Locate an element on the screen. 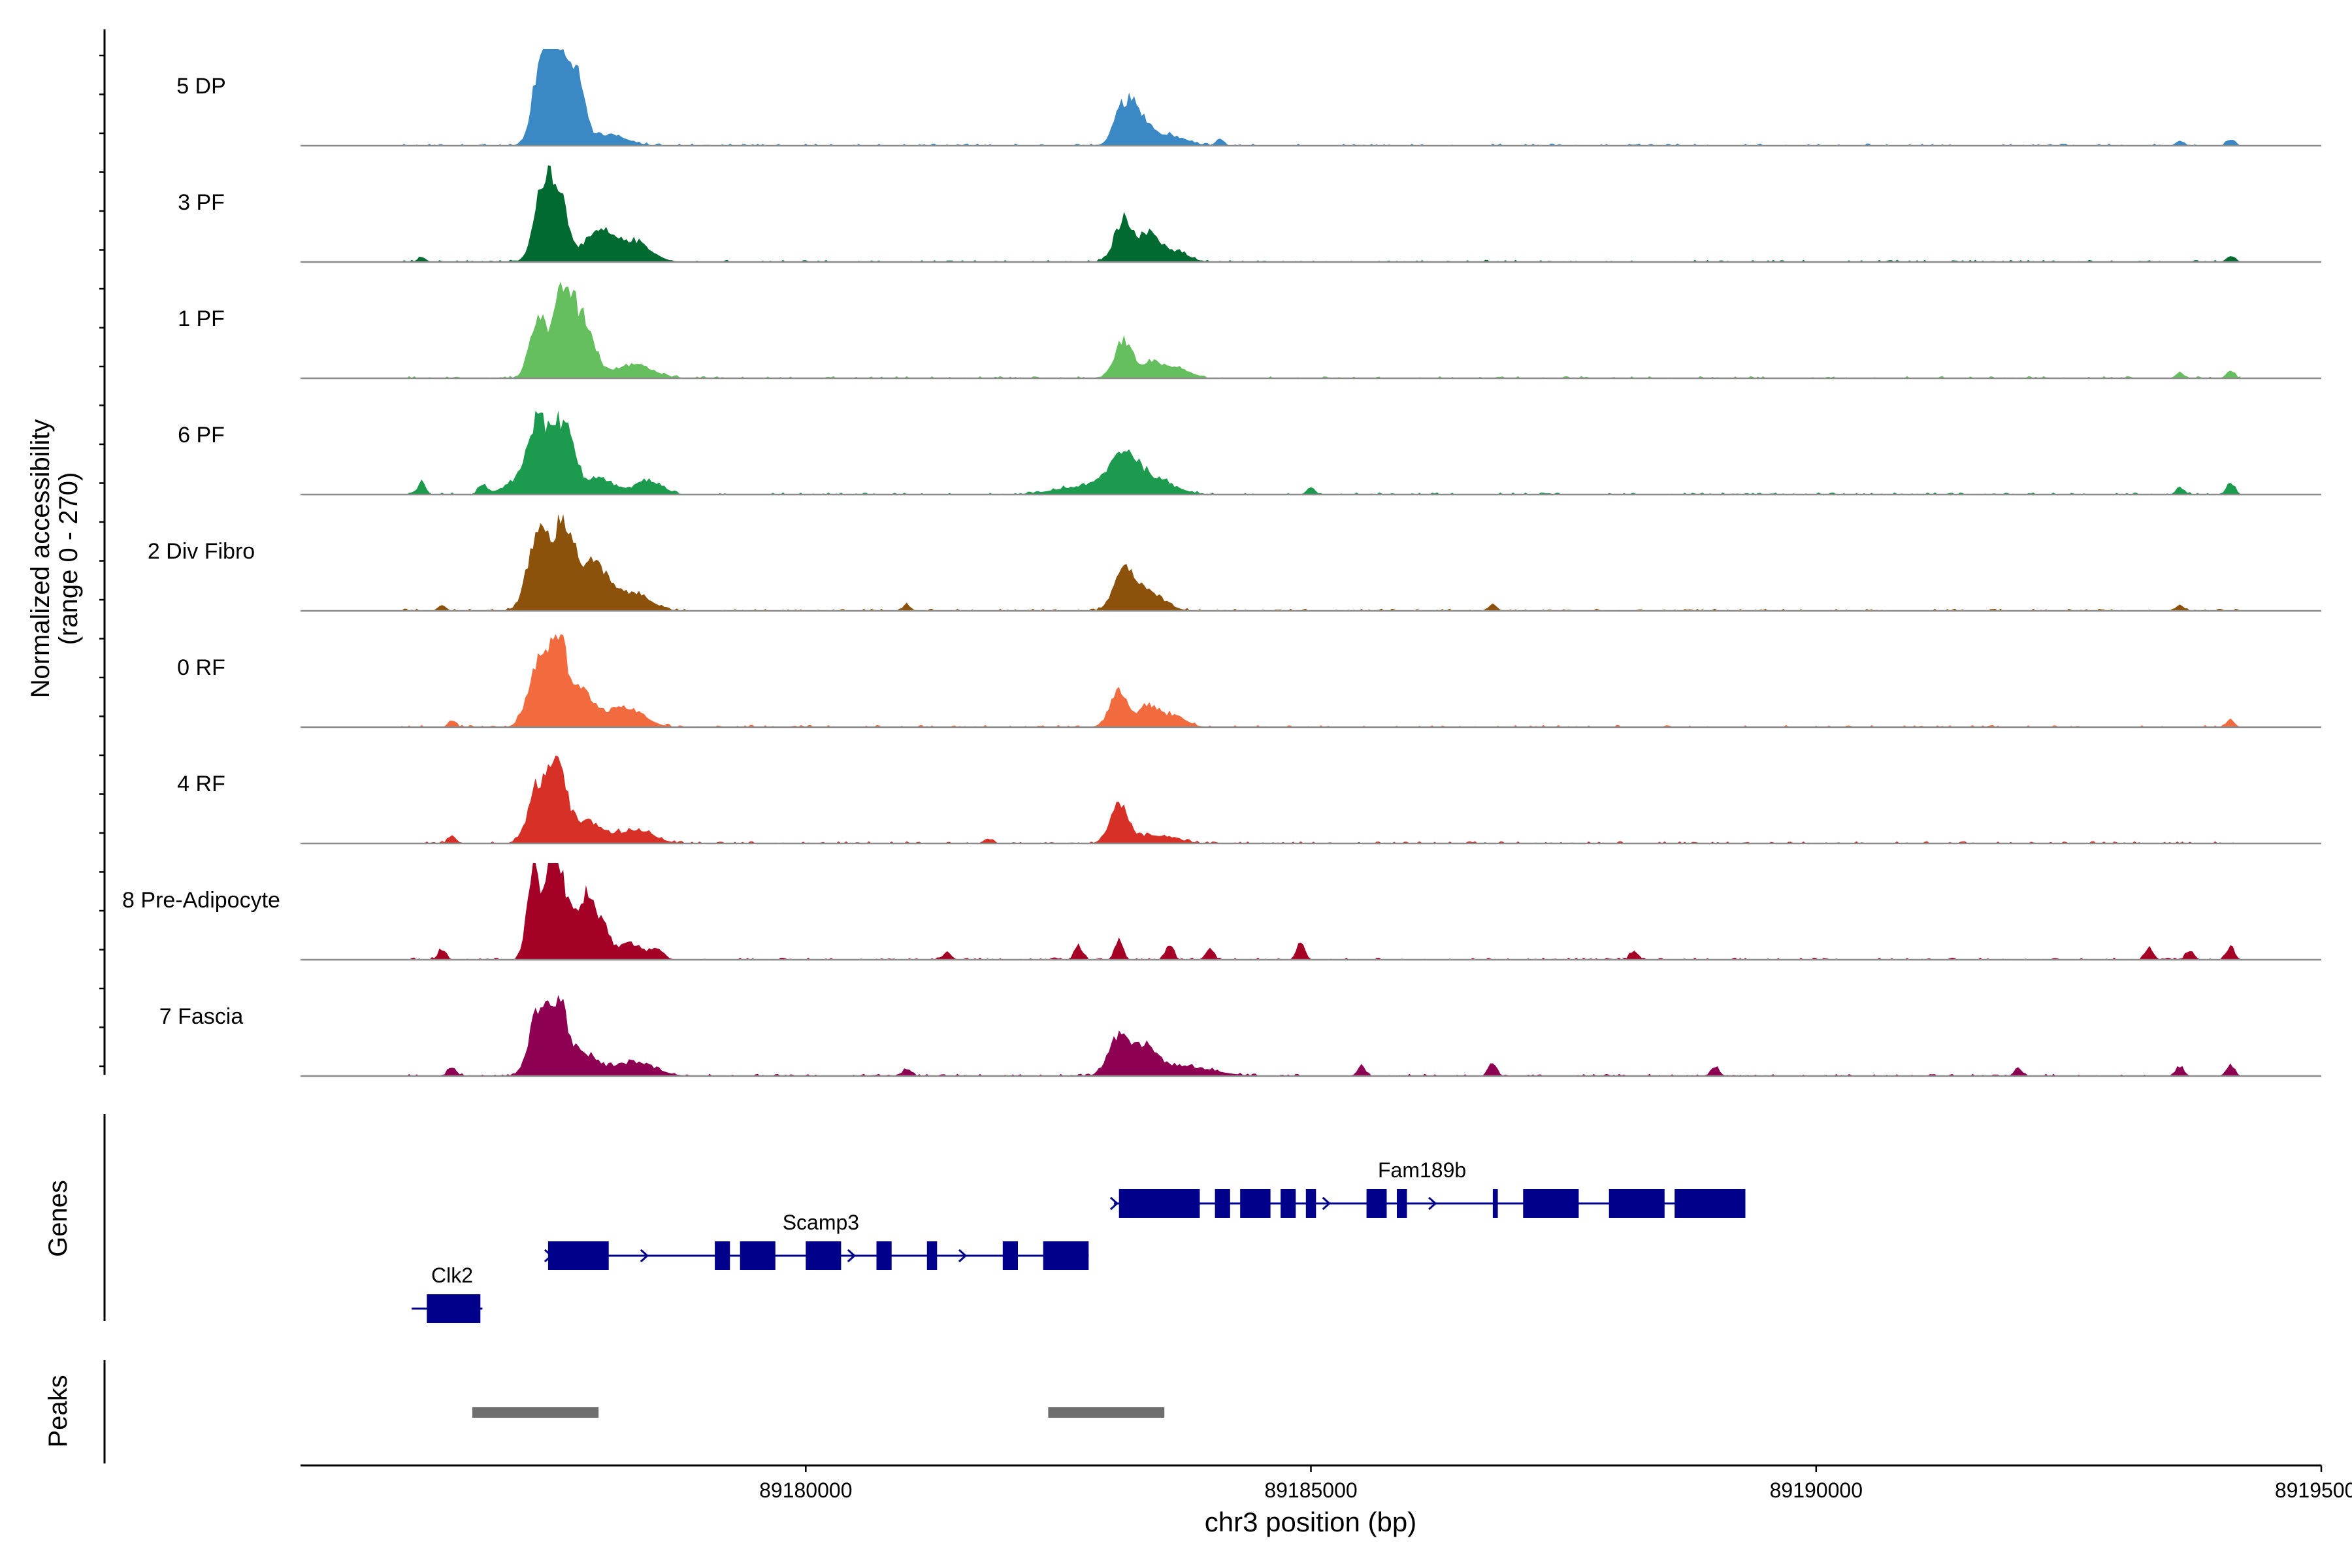 Image resolution: width=2352 pixels, height=1568 pixels. gene-0: Clk2 is located at coordinates (447, 1293).